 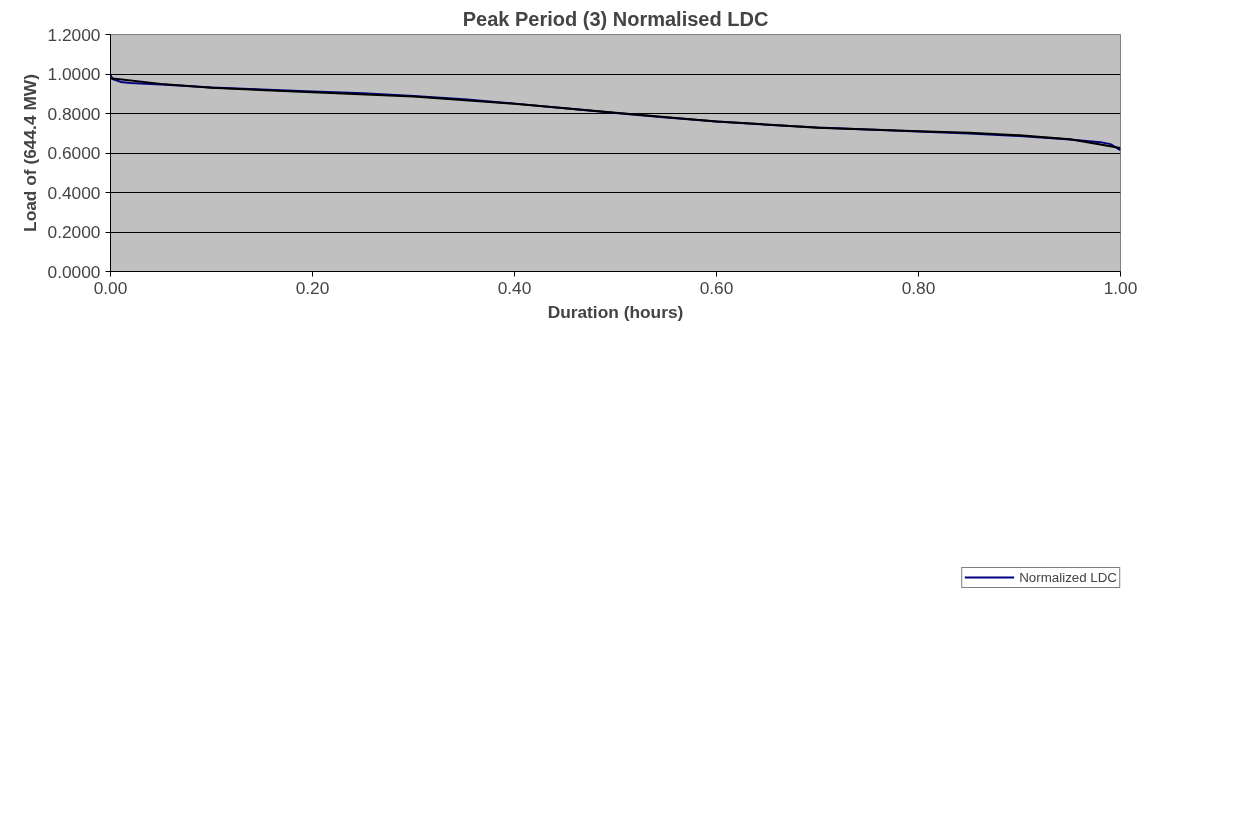 What do you see at coordinates (1068, 577) in the screenshot?
I see `legend-label: Normalized LDC` at bounding box center [1068, 577].